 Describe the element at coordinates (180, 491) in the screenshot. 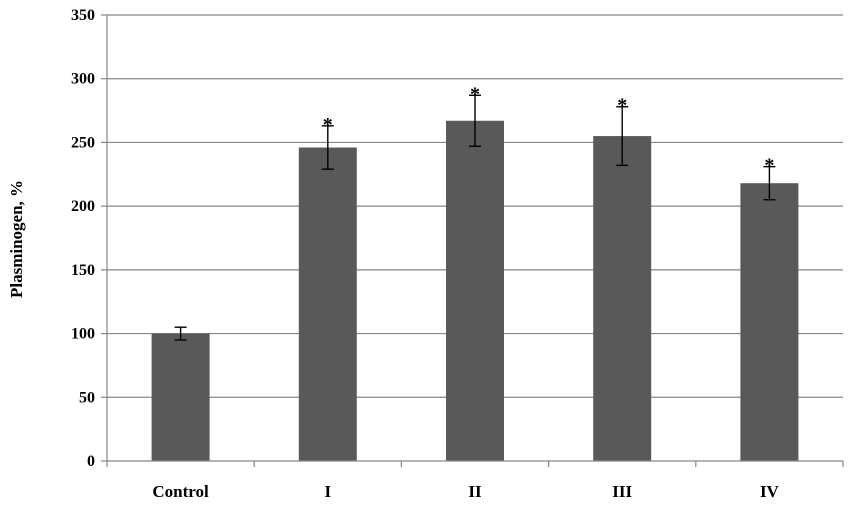

I see `x-tick-label: Control` at that location.